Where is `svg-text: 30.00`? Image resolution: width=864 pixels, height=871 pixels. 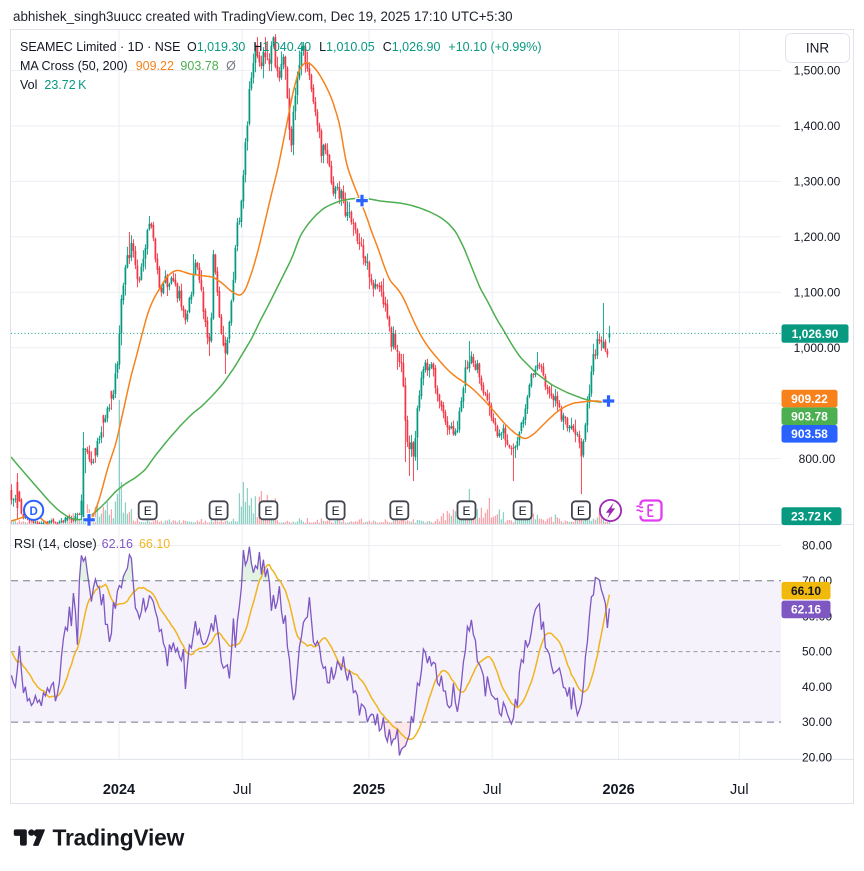
svg-text: 30.00 is located at coordinates (817, 722).